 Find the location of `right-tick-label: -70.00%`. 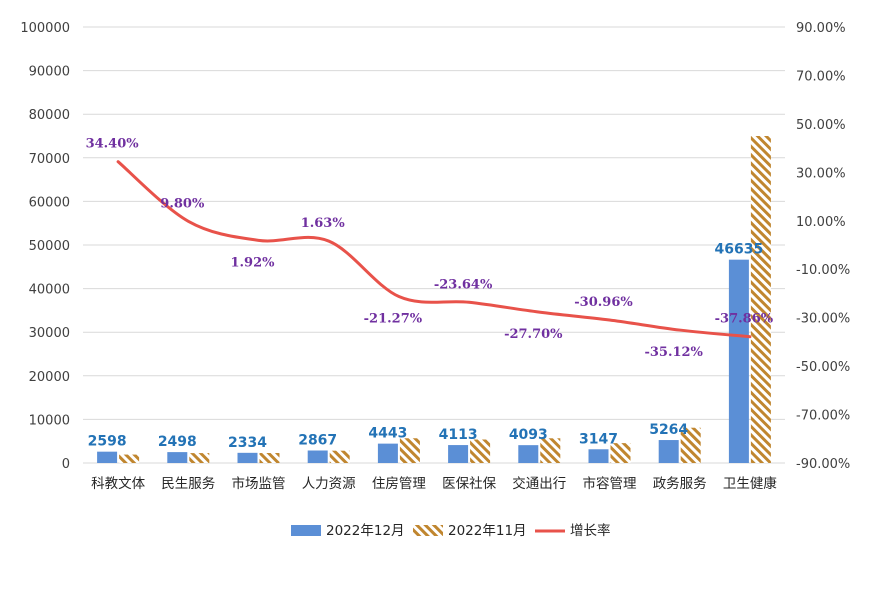

right-tick-label: -70.00% is located at coordinates (823, 416).